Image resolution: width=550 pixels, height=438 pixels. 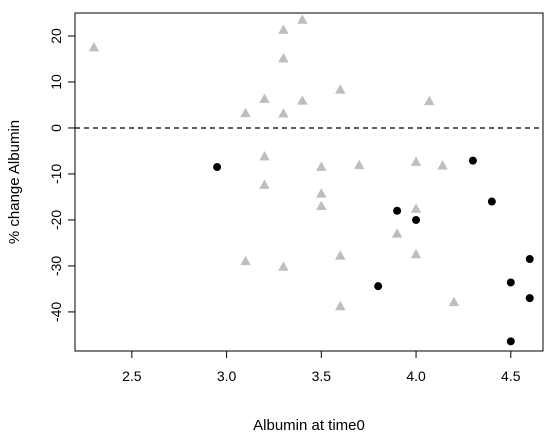 I want to click on y-tick-label: -20, so click(x=56, y=220).